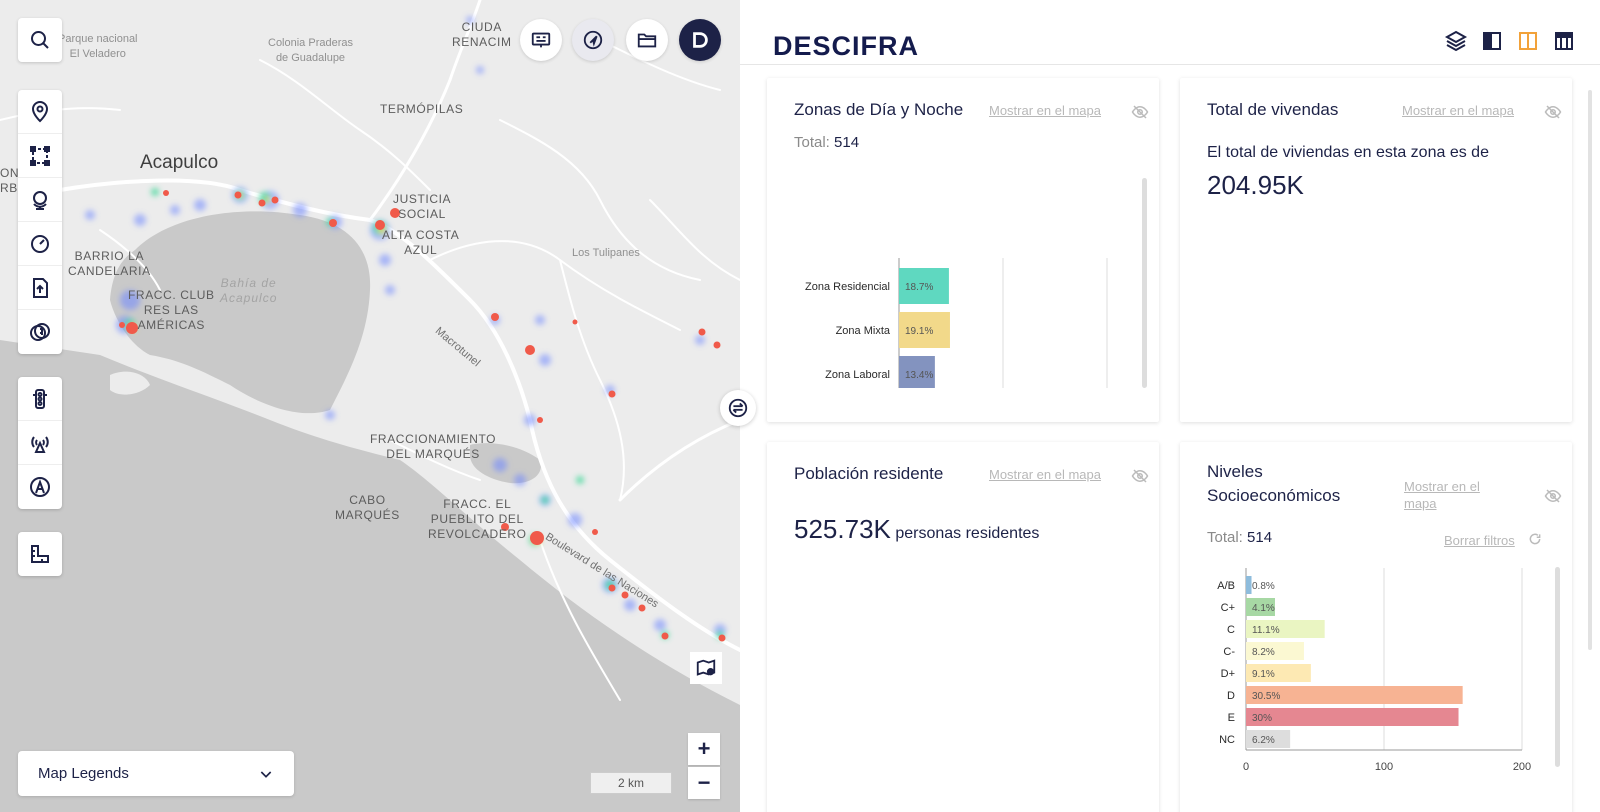  What do you see at coordinates (477, 519) in the screenshot?
I see `map-label-pueblito: FRACC. EL PUEBLITO DEL REVOLCADERO` at bounding box center [477, 519].